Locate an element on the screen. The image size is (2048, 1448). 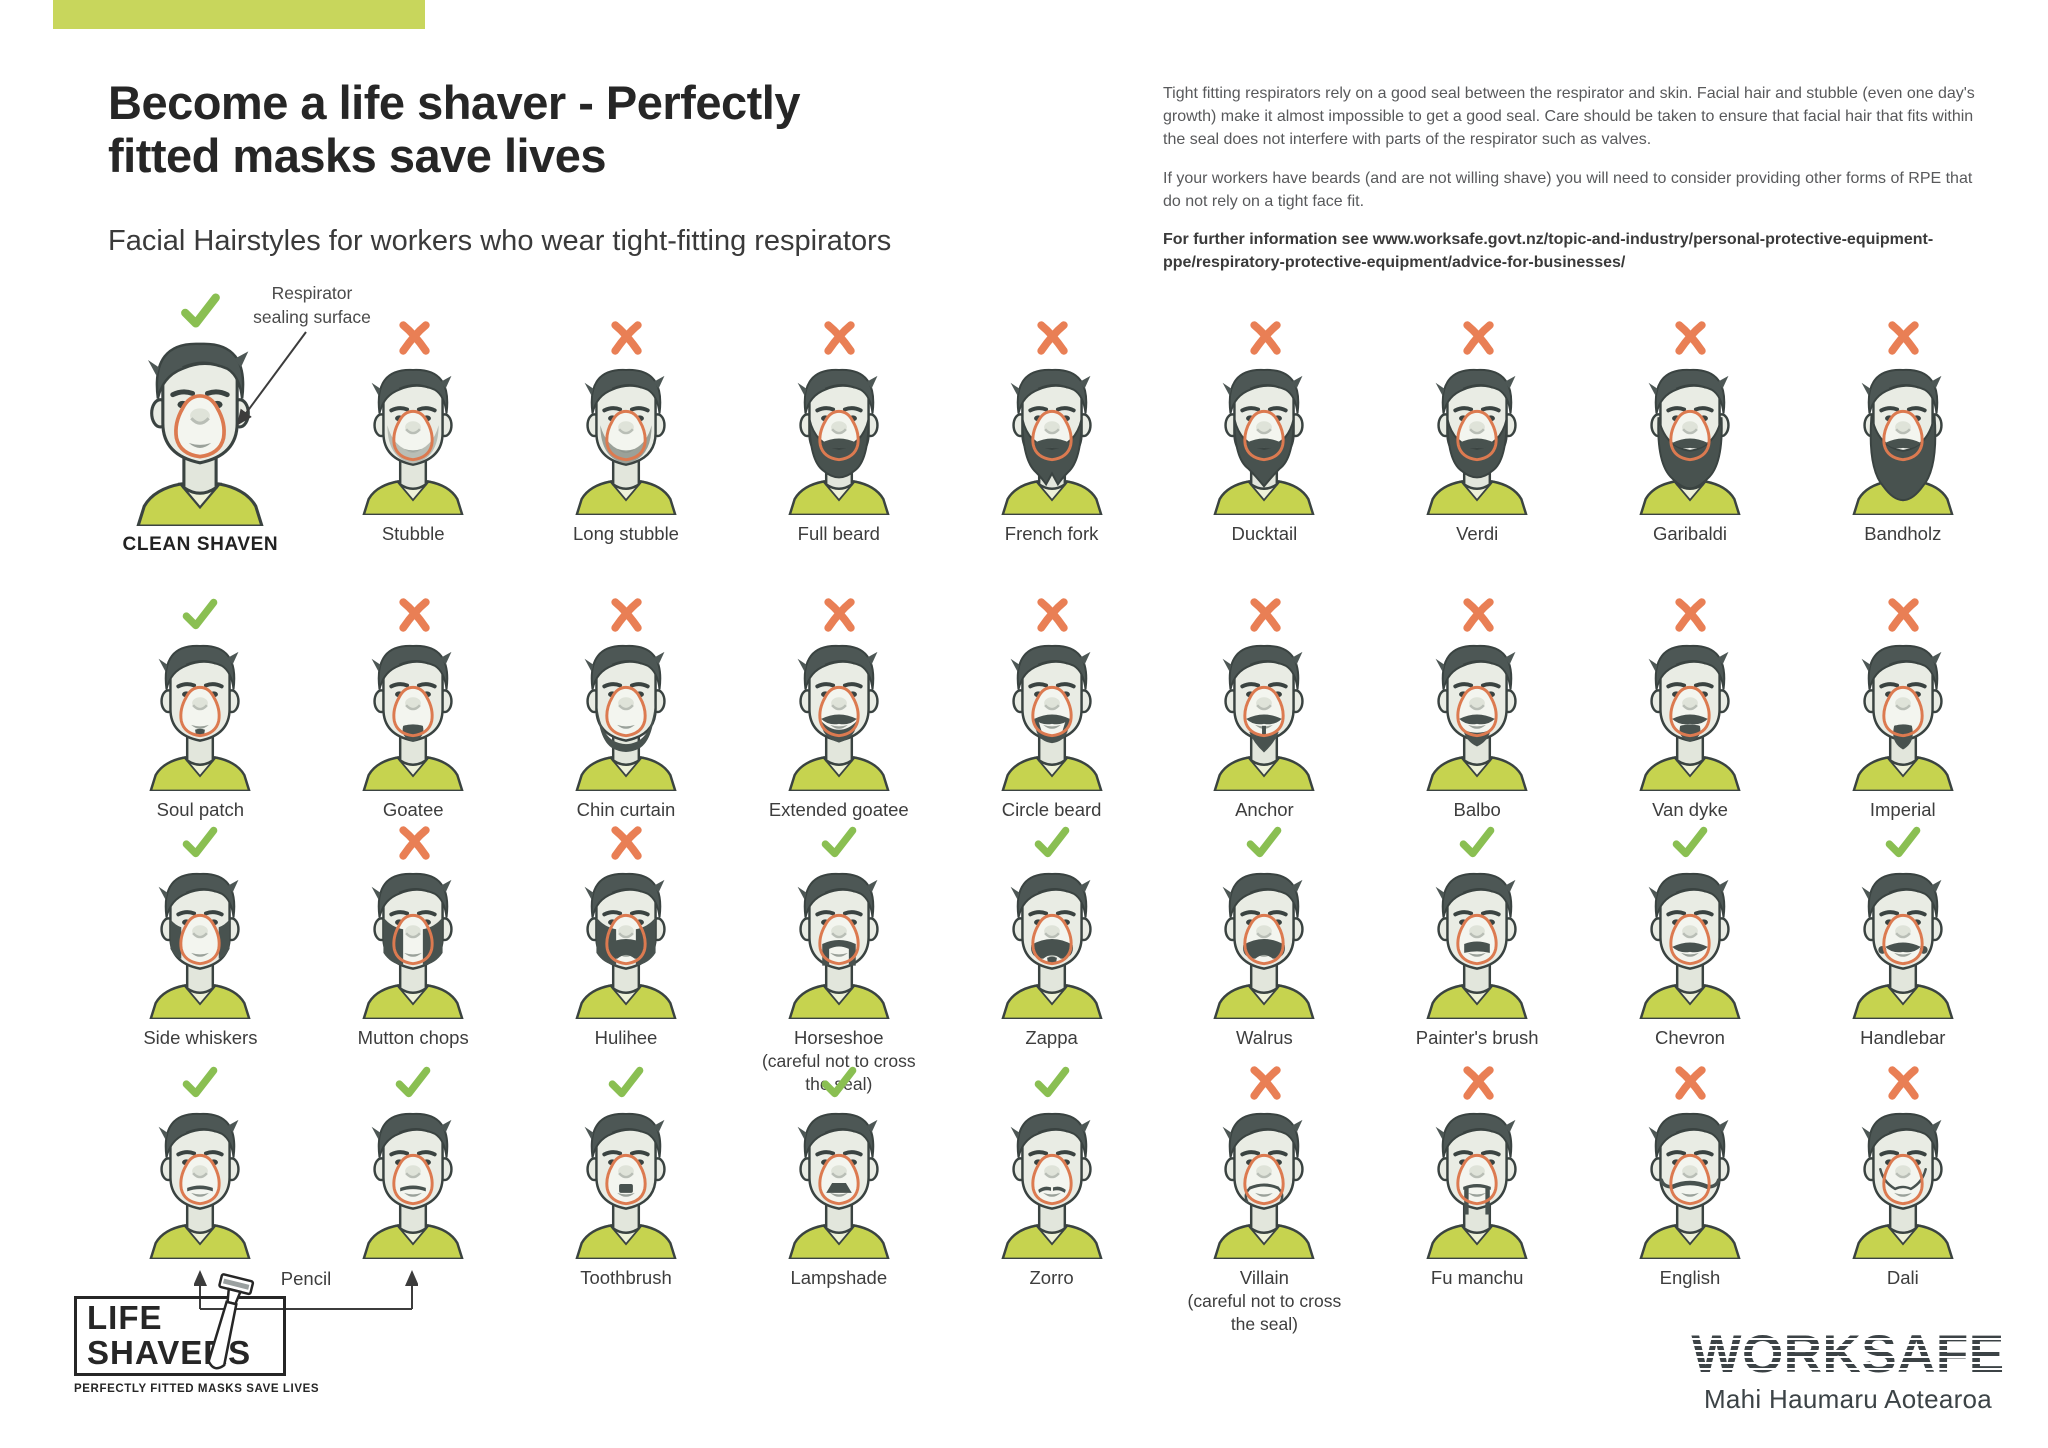
hairstyle-label: Imperial is located at coordinates (1902, 809).